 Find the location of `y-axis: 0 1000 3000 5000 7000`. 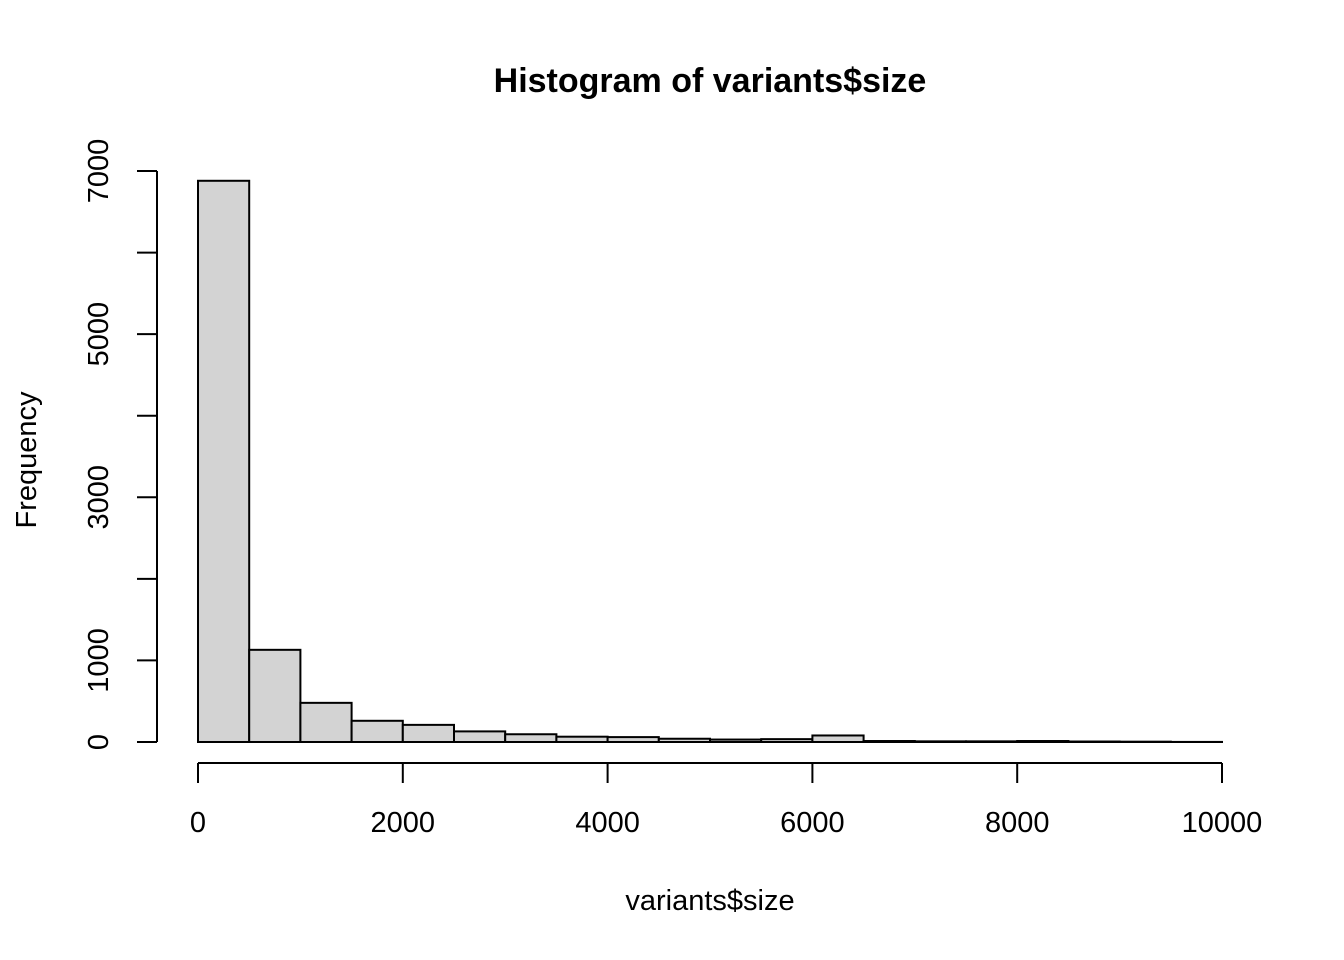

y-axis: 0 1000 3000 5000 7000 is located at coordinates (120, 444).